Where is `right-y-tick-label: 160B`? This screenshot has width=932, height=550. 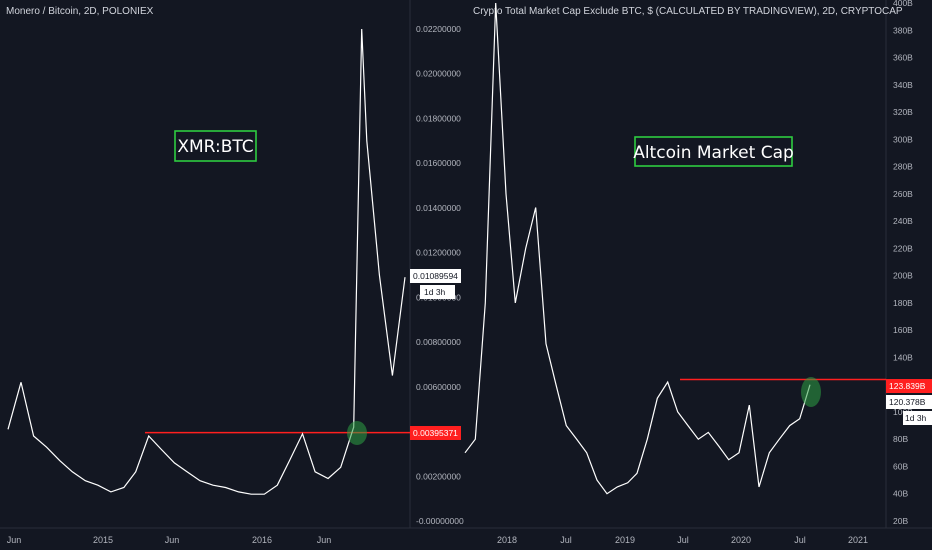
right-y-tick-label: 160B is located at coordinates (903, 330).